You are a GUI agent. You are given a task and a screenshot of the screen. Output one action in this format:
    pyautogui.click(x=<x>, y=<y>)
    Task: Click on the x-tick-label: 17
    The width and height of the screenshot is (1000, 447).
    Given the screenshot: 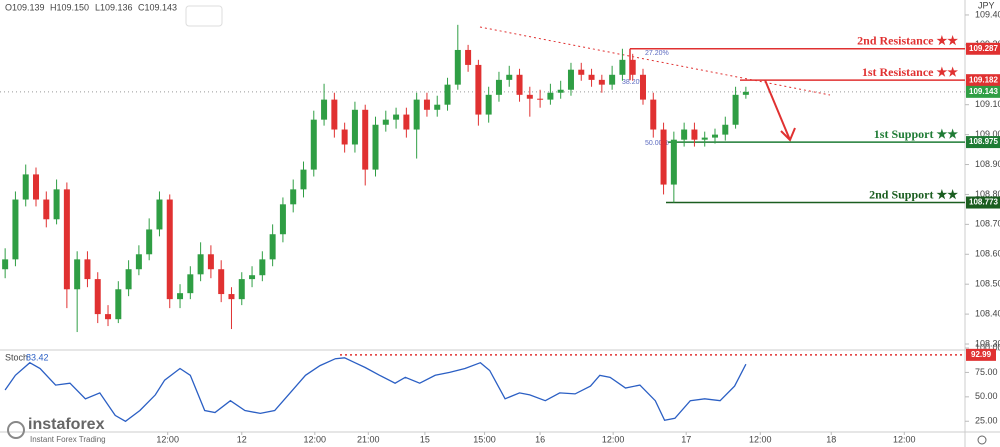 What is the action you would take?
    pyautogui.click(x=686, y=439)
    